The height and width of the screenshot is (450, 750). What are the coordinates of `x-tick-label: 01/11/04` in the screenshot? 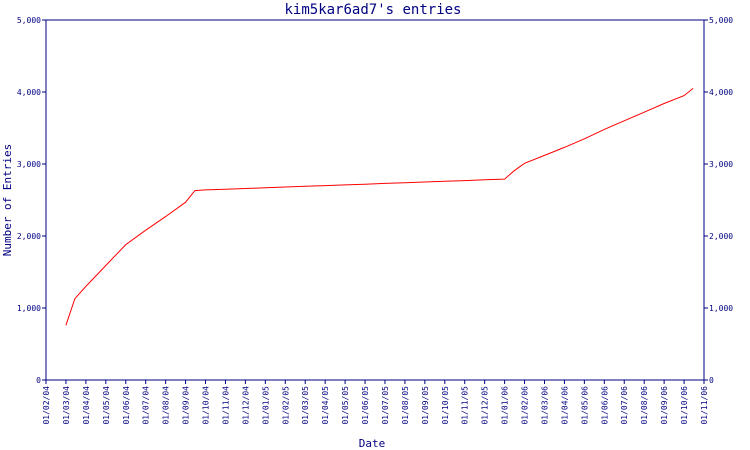 It's located at (225, 405).